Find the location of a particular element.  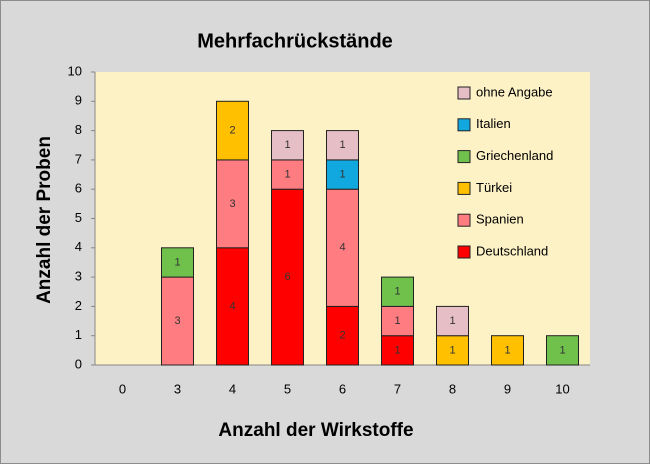

data-label: 6 is located at coordinates (287, 277).